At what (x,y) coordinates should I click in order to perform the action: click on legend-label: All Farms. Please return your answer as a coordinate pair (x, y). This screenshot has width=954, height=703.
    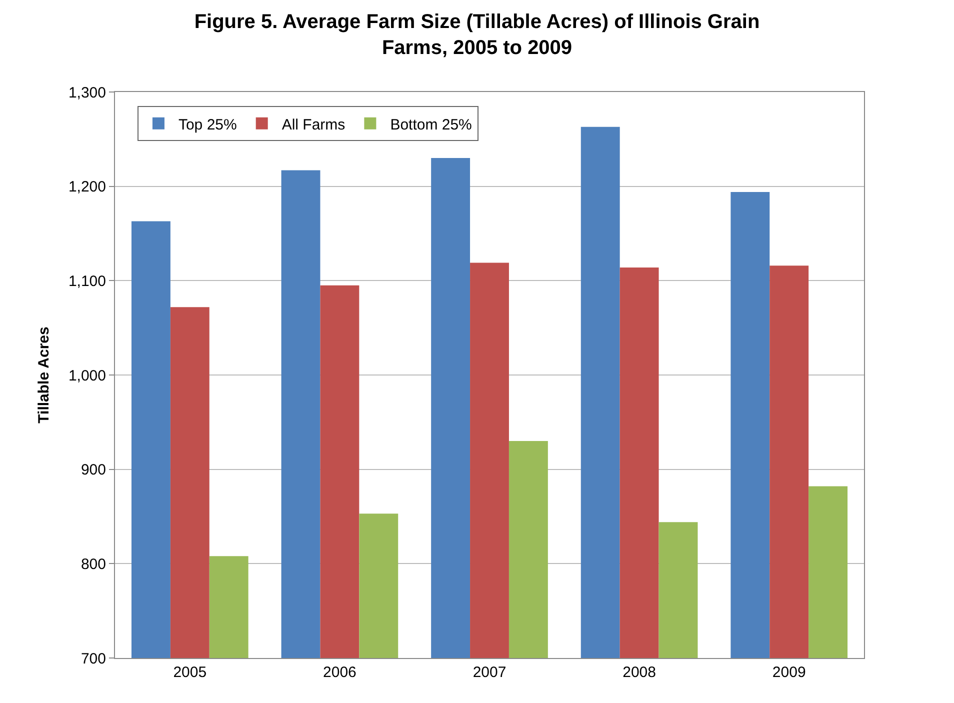
    Looking at the image, I should click on (314, 125).